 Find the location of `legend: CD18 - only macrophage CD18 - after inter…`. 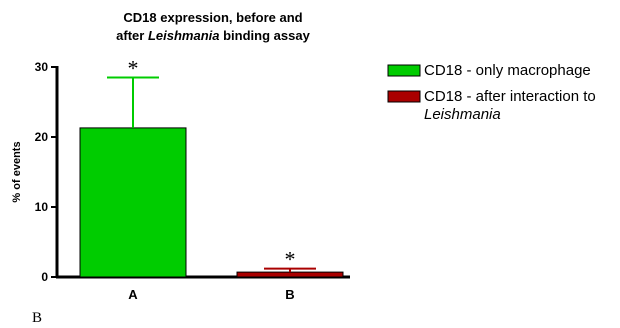

legend: CD18 - only macrophage CD18 - after inter… is located at coordinates (491, 92).